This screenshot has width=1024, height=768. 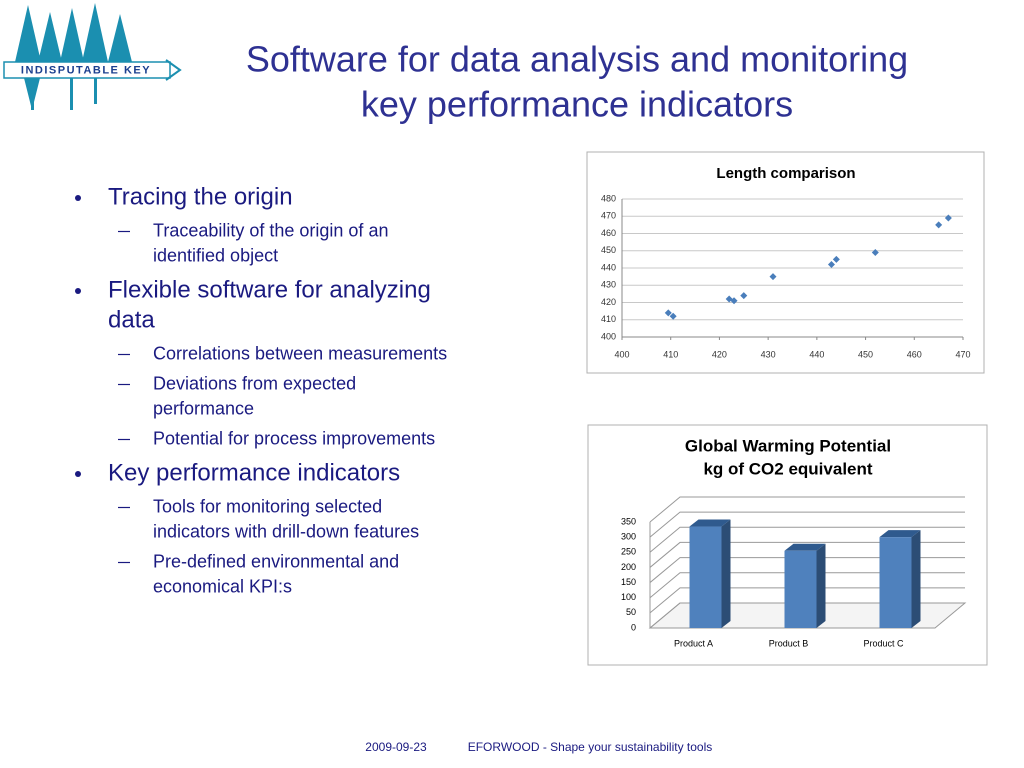 What do you see at coordinates (631, 612) in the screenshot?
I see `y-tick-label: 50` at bounding box center [631, 612].